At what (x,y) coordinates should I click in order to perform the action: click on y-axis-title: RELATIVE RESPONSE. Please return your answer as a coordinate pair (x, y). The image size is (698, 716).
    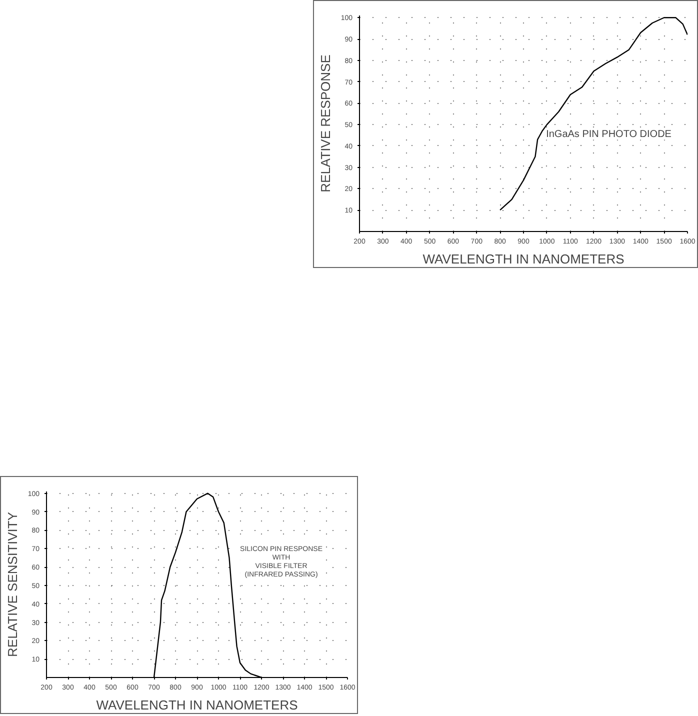
    Looking at the image, I should click on (325, 123).